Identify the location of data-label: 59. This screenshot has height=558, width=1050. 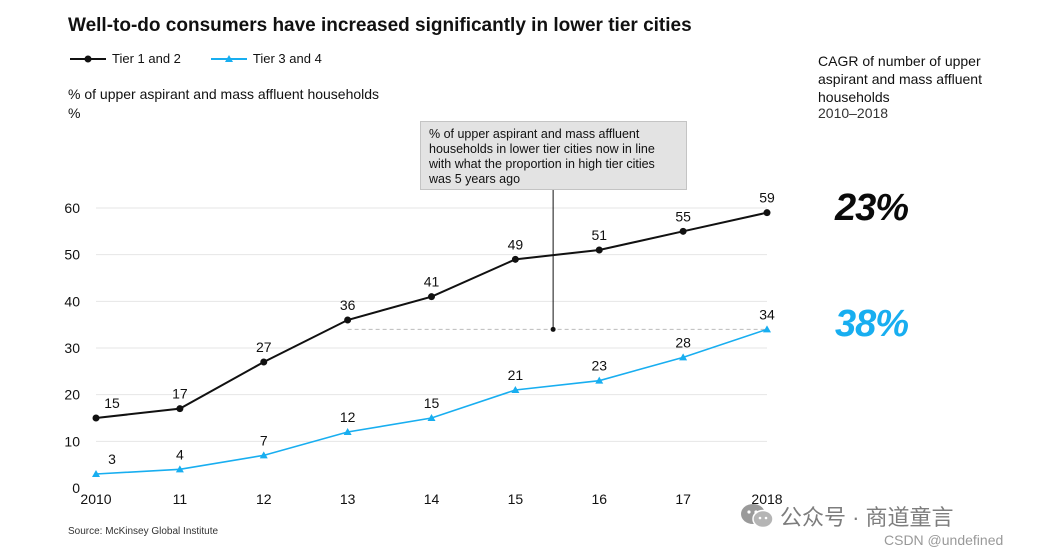
(767, 198).